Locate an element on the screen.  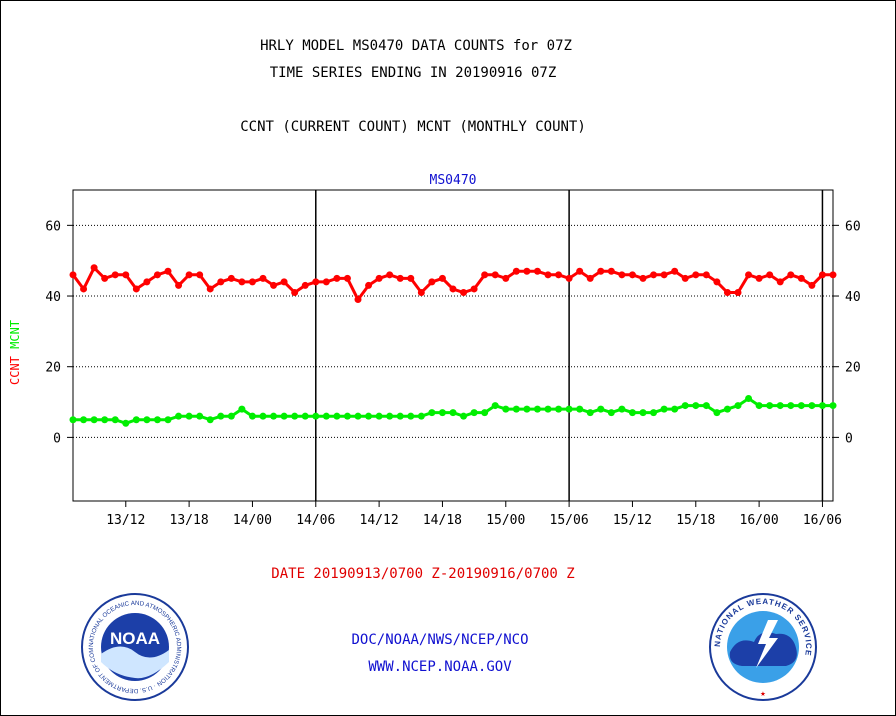
noaa-logo-text: NOAA is located at coordinates (135, 638).